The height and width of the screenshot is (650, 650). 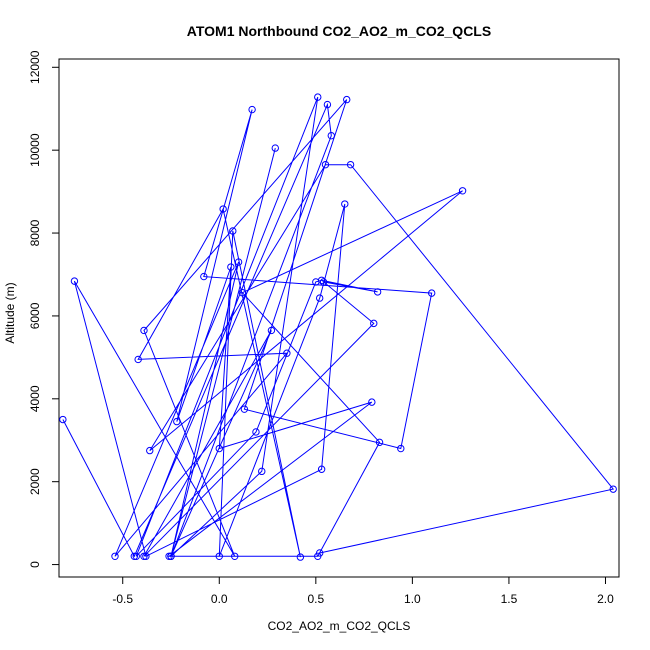 I want to click on y-axis-label: Altitude (m), so click(x=10, y=312).